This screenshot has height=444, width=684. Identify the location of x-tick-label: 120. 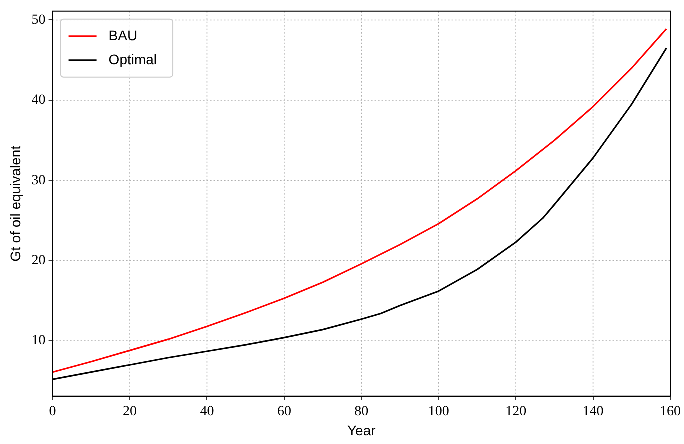
(516, 412).